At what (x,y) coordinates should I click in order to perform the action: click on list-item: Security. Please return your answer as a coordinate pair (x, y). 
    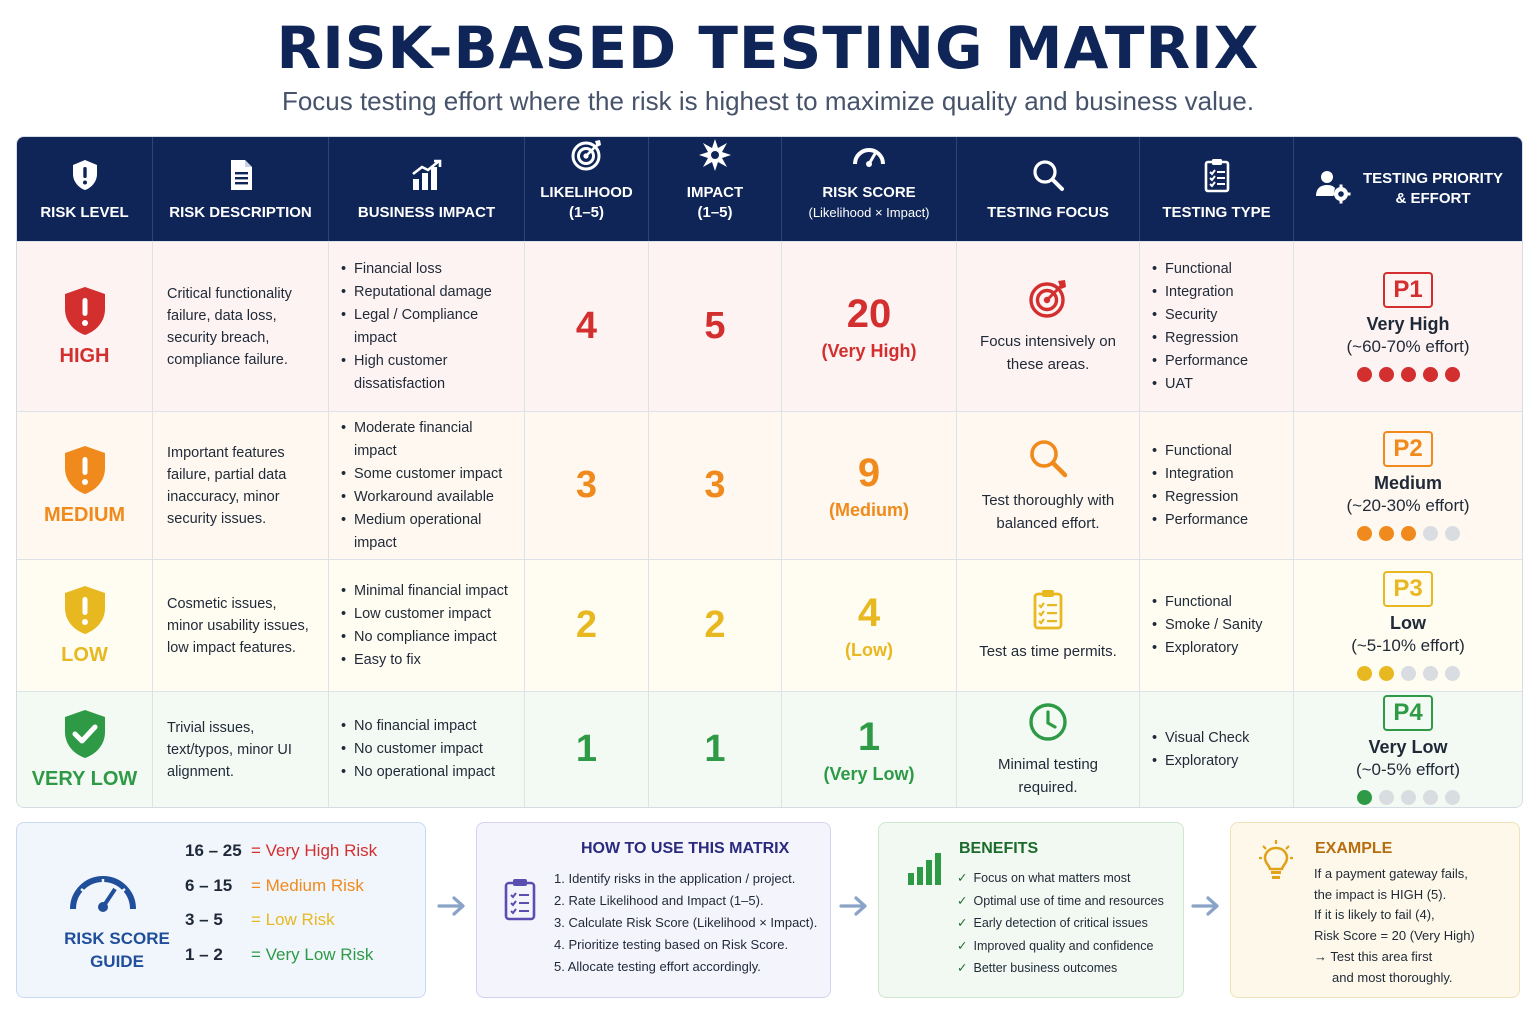
    Looking at the image, I should click on (1218, 315).